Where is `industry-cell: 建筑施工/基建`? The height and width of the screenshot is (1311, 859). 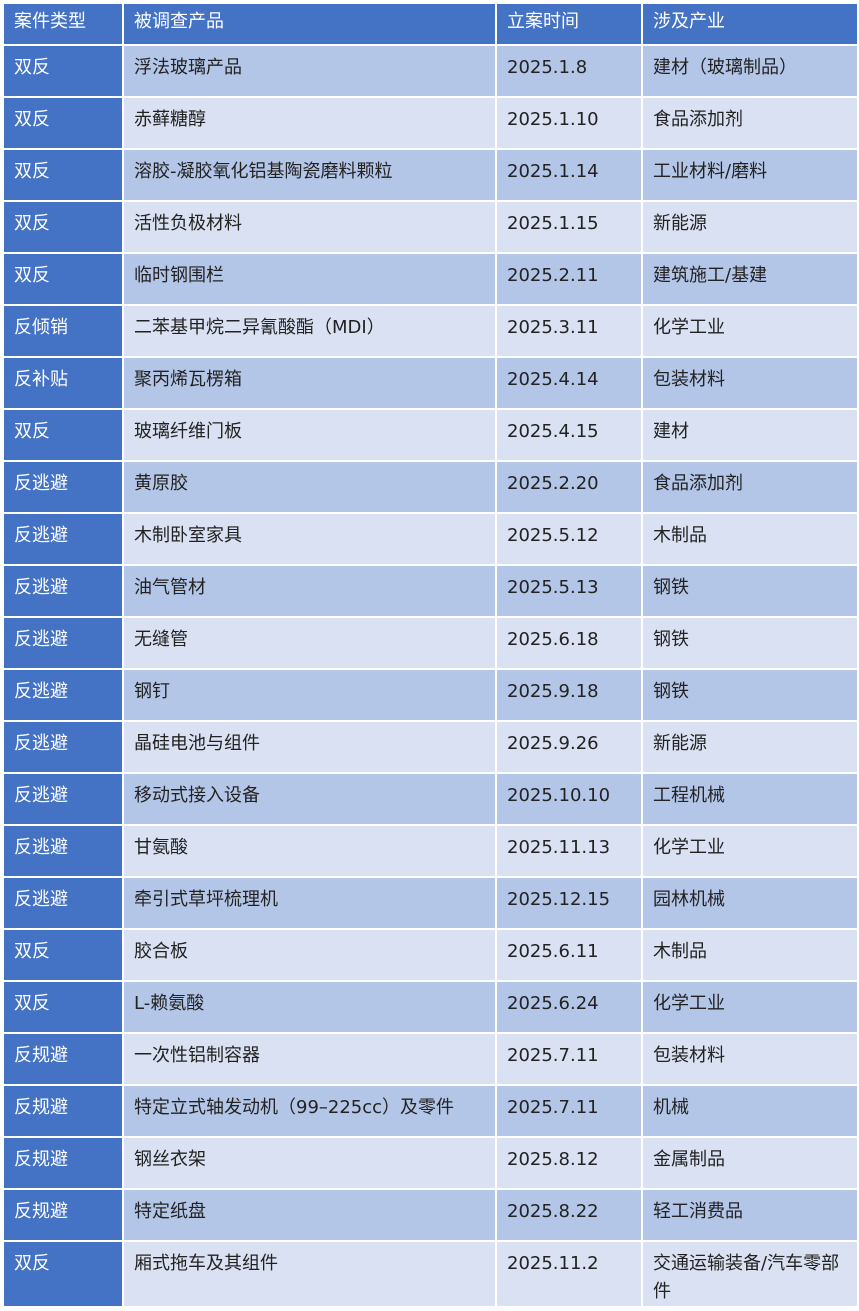
industry-cell: 建筑施工/基建 is located at coordinates (750, 279).